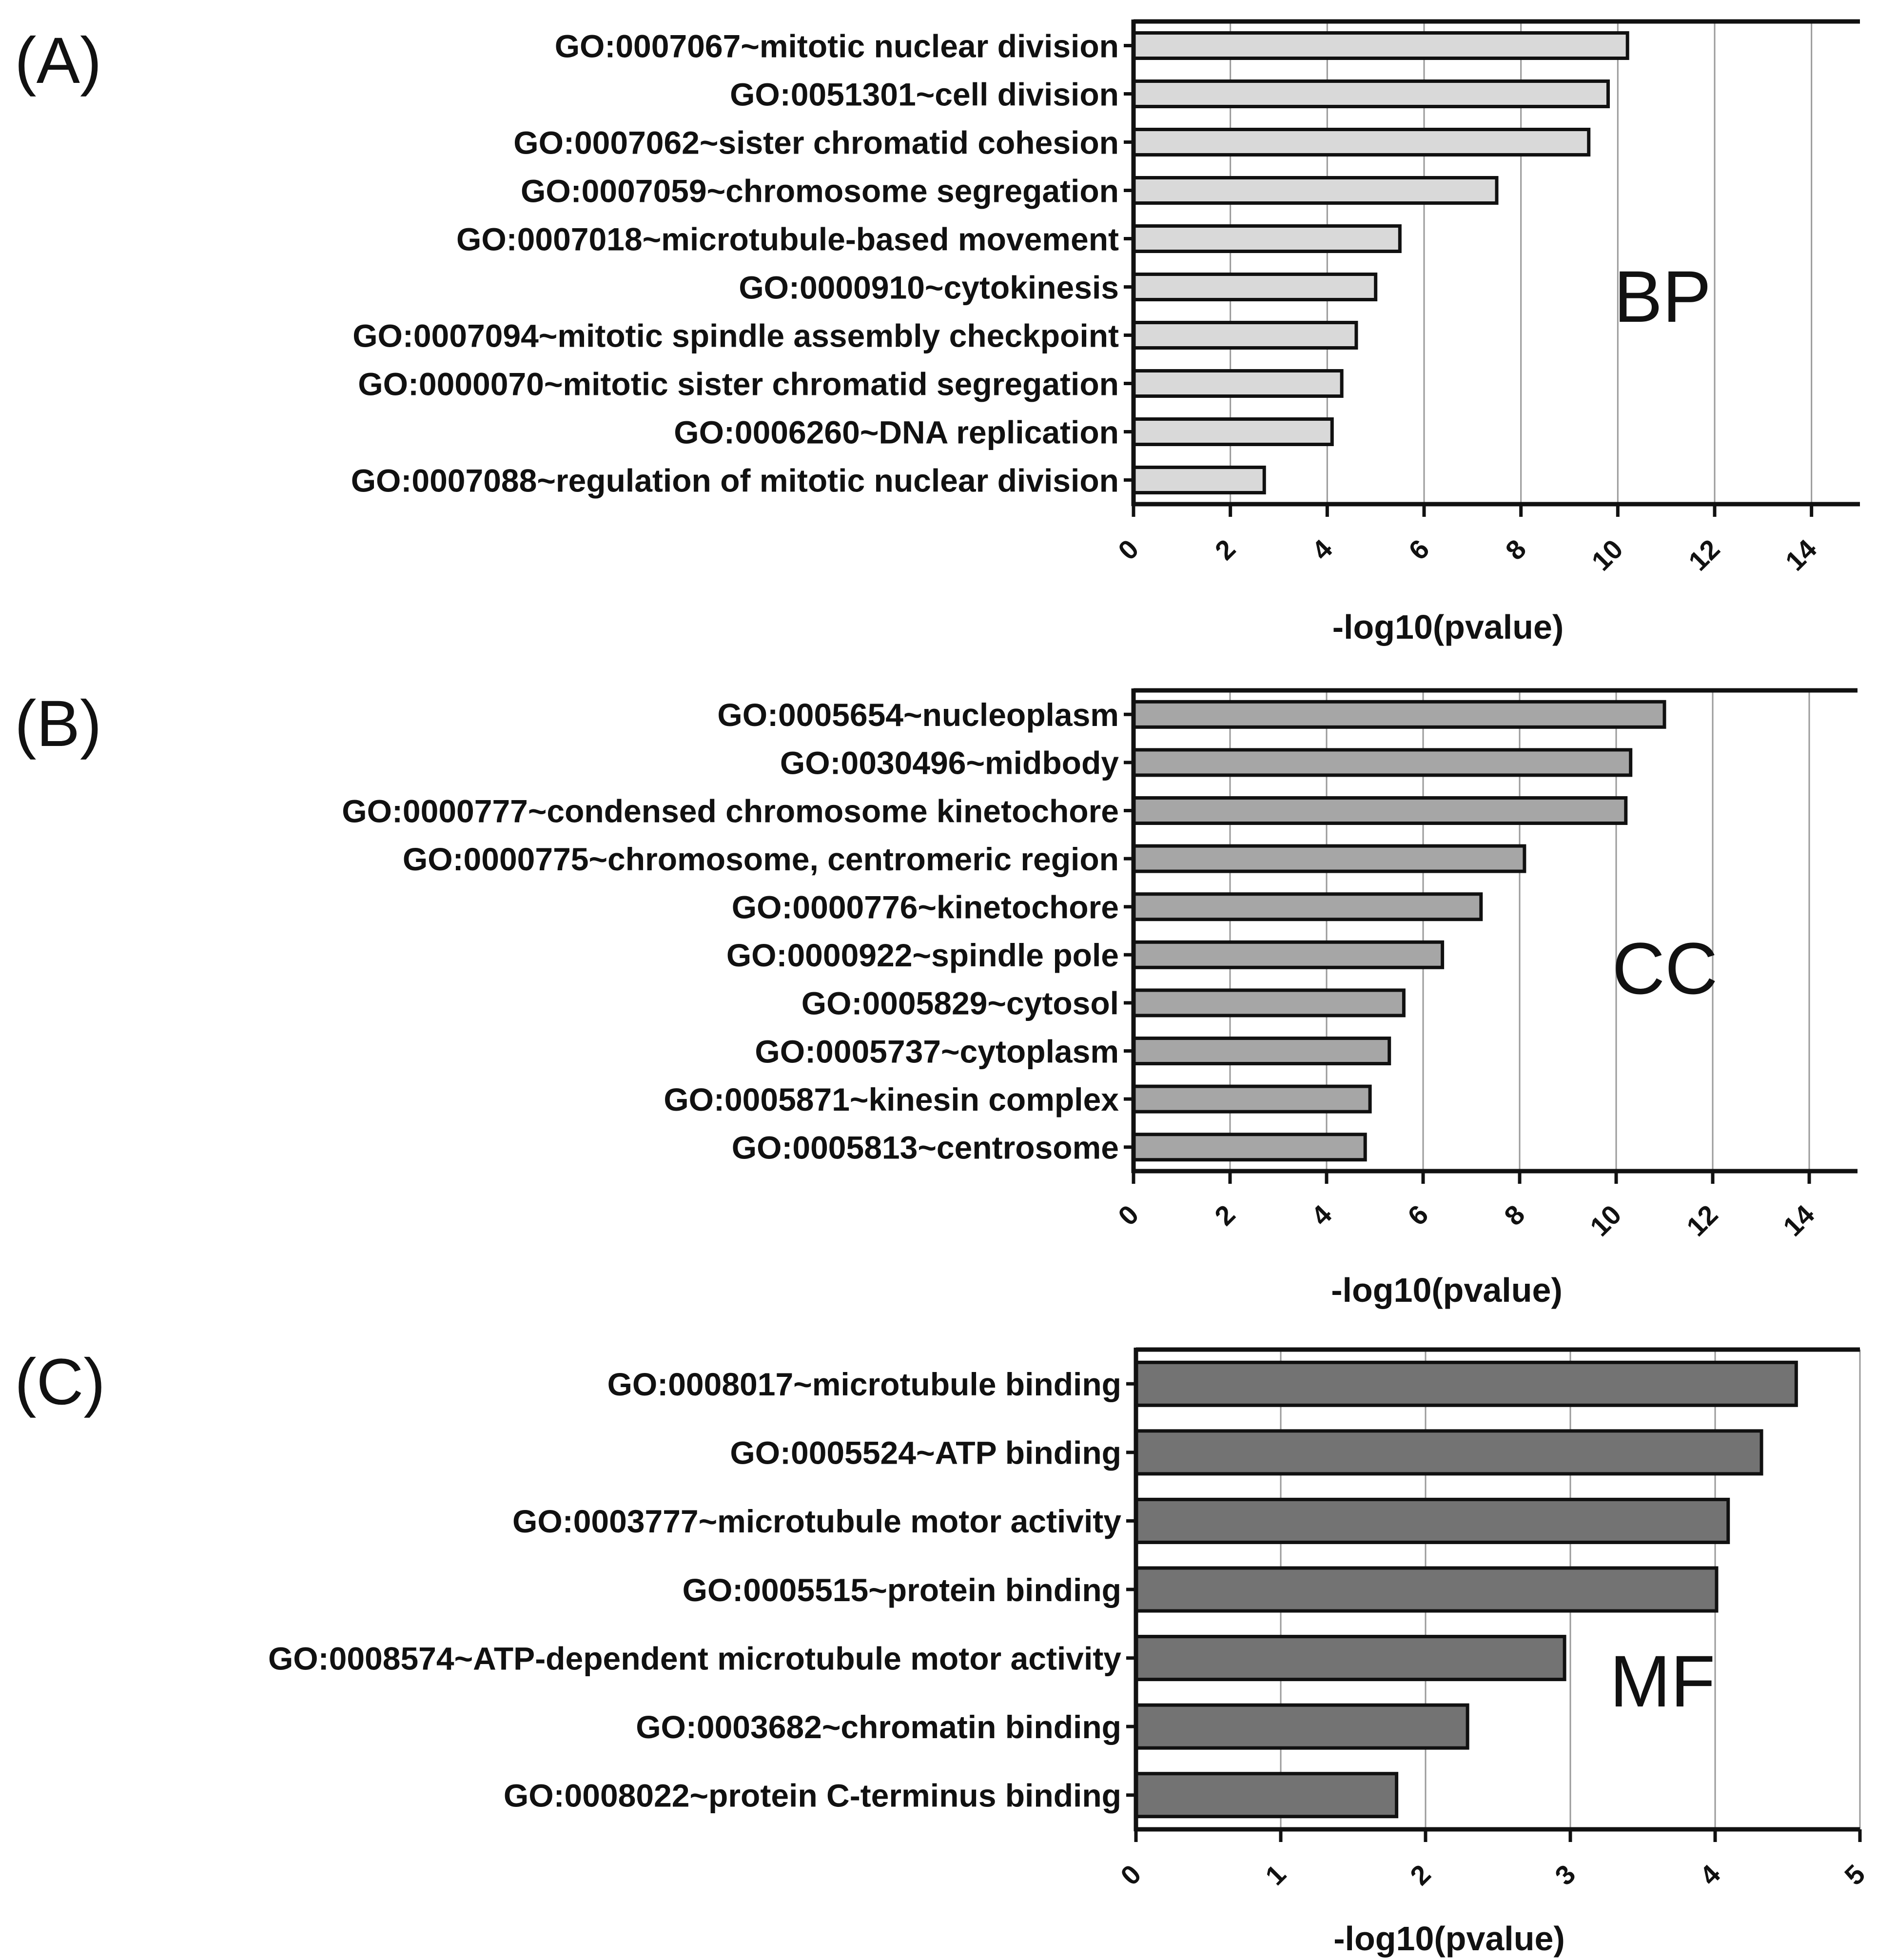 The width and height of the screenshot is (1877, 1960). What do you see at coordinates (922, 955) in the screenshot?
I see `category-label: GO:0000922~spindle pole` at bounding box center [922, 955].